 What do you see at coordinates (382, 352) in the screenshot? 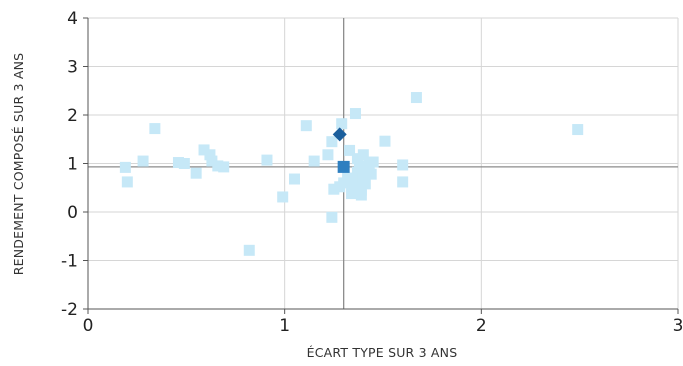
I see `x-axis-title: ÉCART TYPE SUR 3 ANS` at bounding box center [382, 352].